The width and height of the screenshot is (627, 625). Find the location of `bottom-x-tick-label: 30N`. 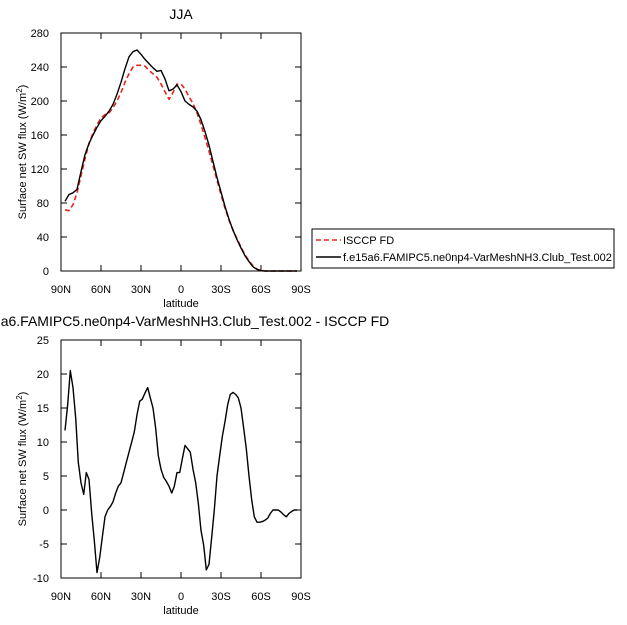

bottom-x-tick-label: 30N is located at coordinates (141, 597).